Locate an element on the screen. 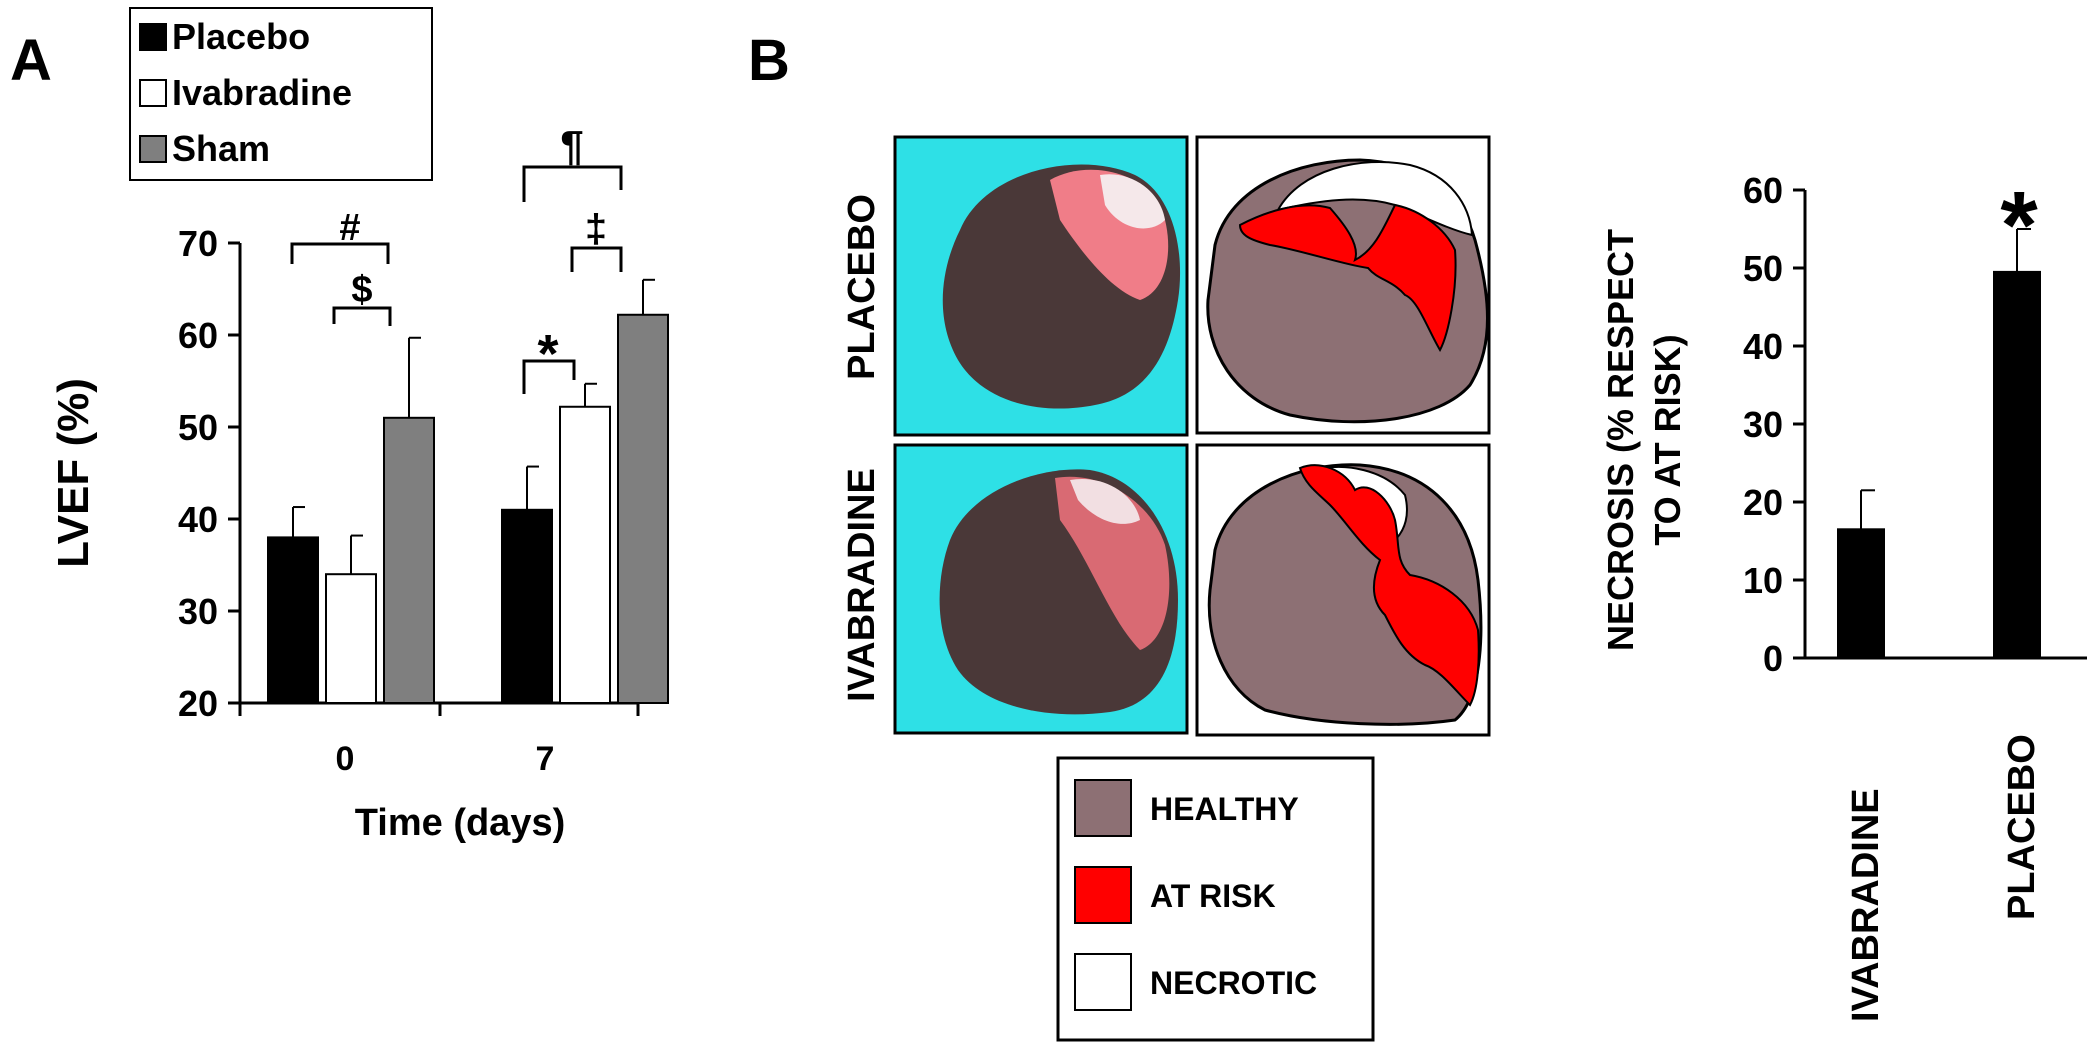  panel-b-legend: HEALTHY AT RISK NECROTIC is located at coordinates (1215, 899).